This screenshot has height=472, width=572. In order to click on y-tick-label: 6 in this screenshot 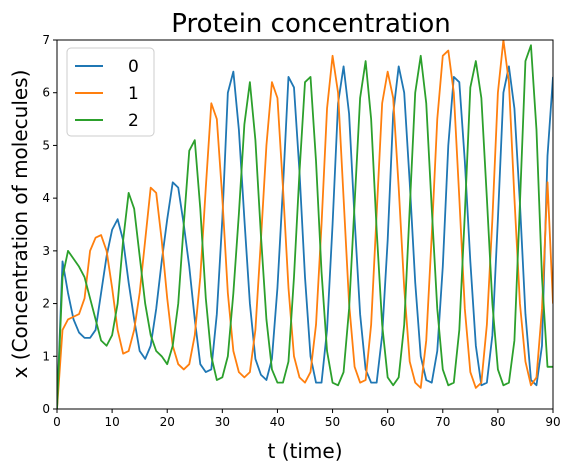, I will do `click(46, 93)`.